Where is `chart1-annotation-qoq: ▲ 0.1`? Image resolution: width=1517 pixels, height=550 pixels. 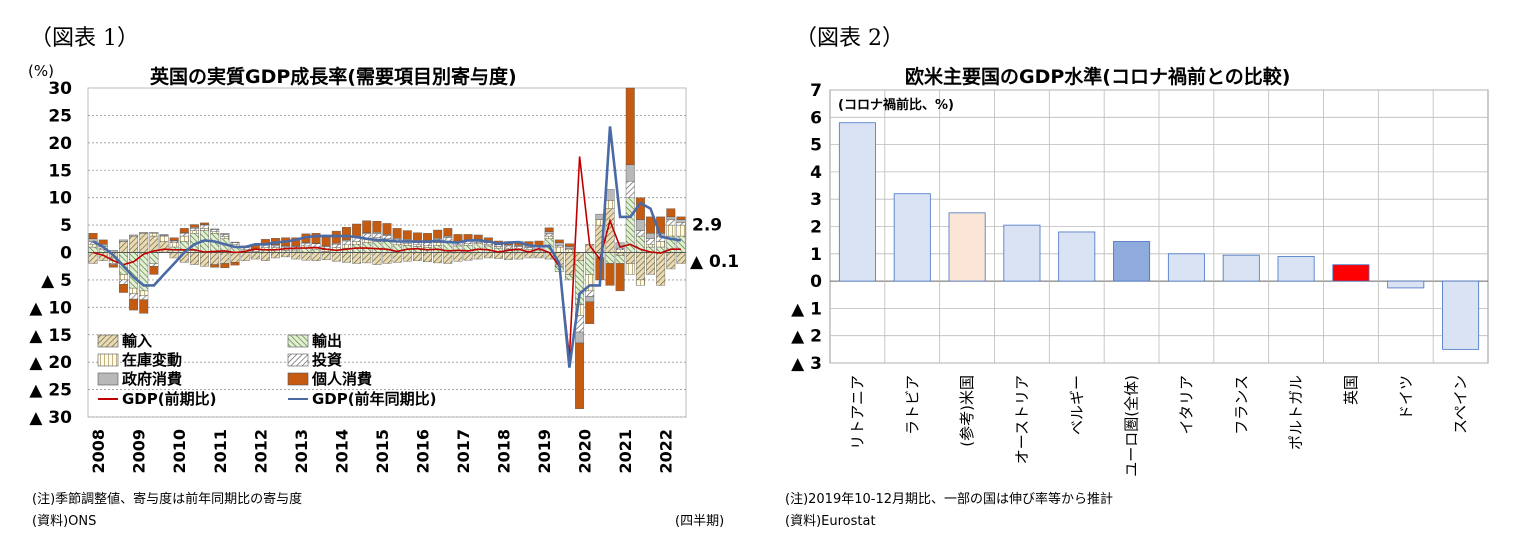 chart1-annotation-qoq: ▲ 0.1 is located at coordinates (714, 262).